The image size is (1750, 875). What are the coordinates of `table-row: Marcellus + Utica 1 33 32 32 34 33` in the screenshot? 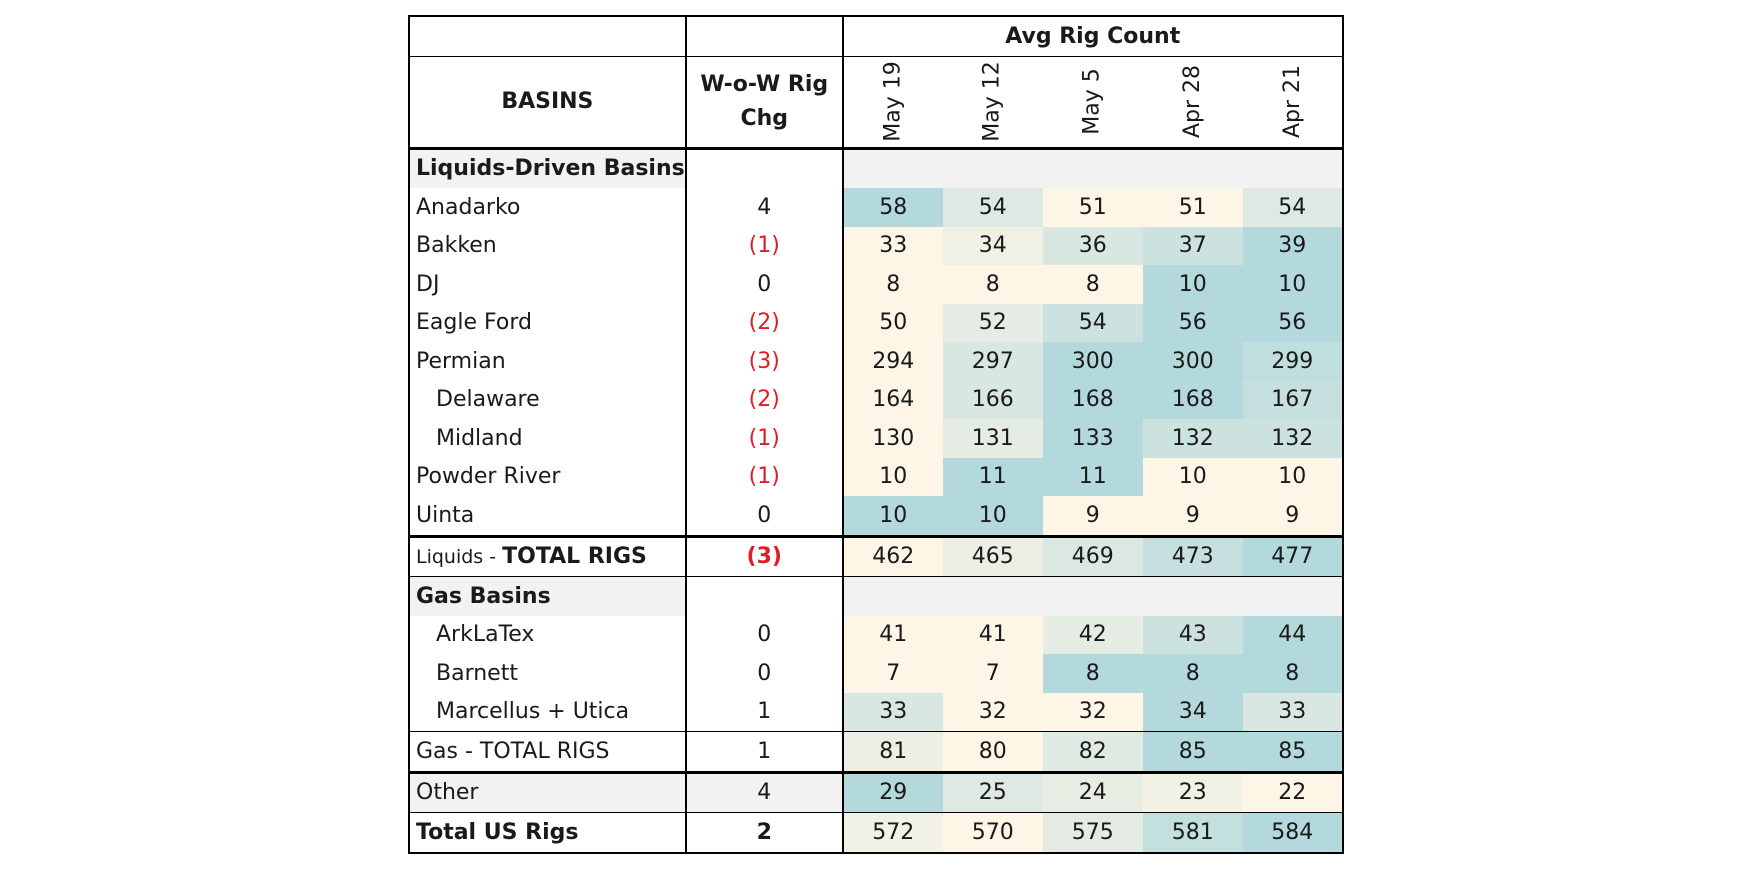 It's located at (876, 712).